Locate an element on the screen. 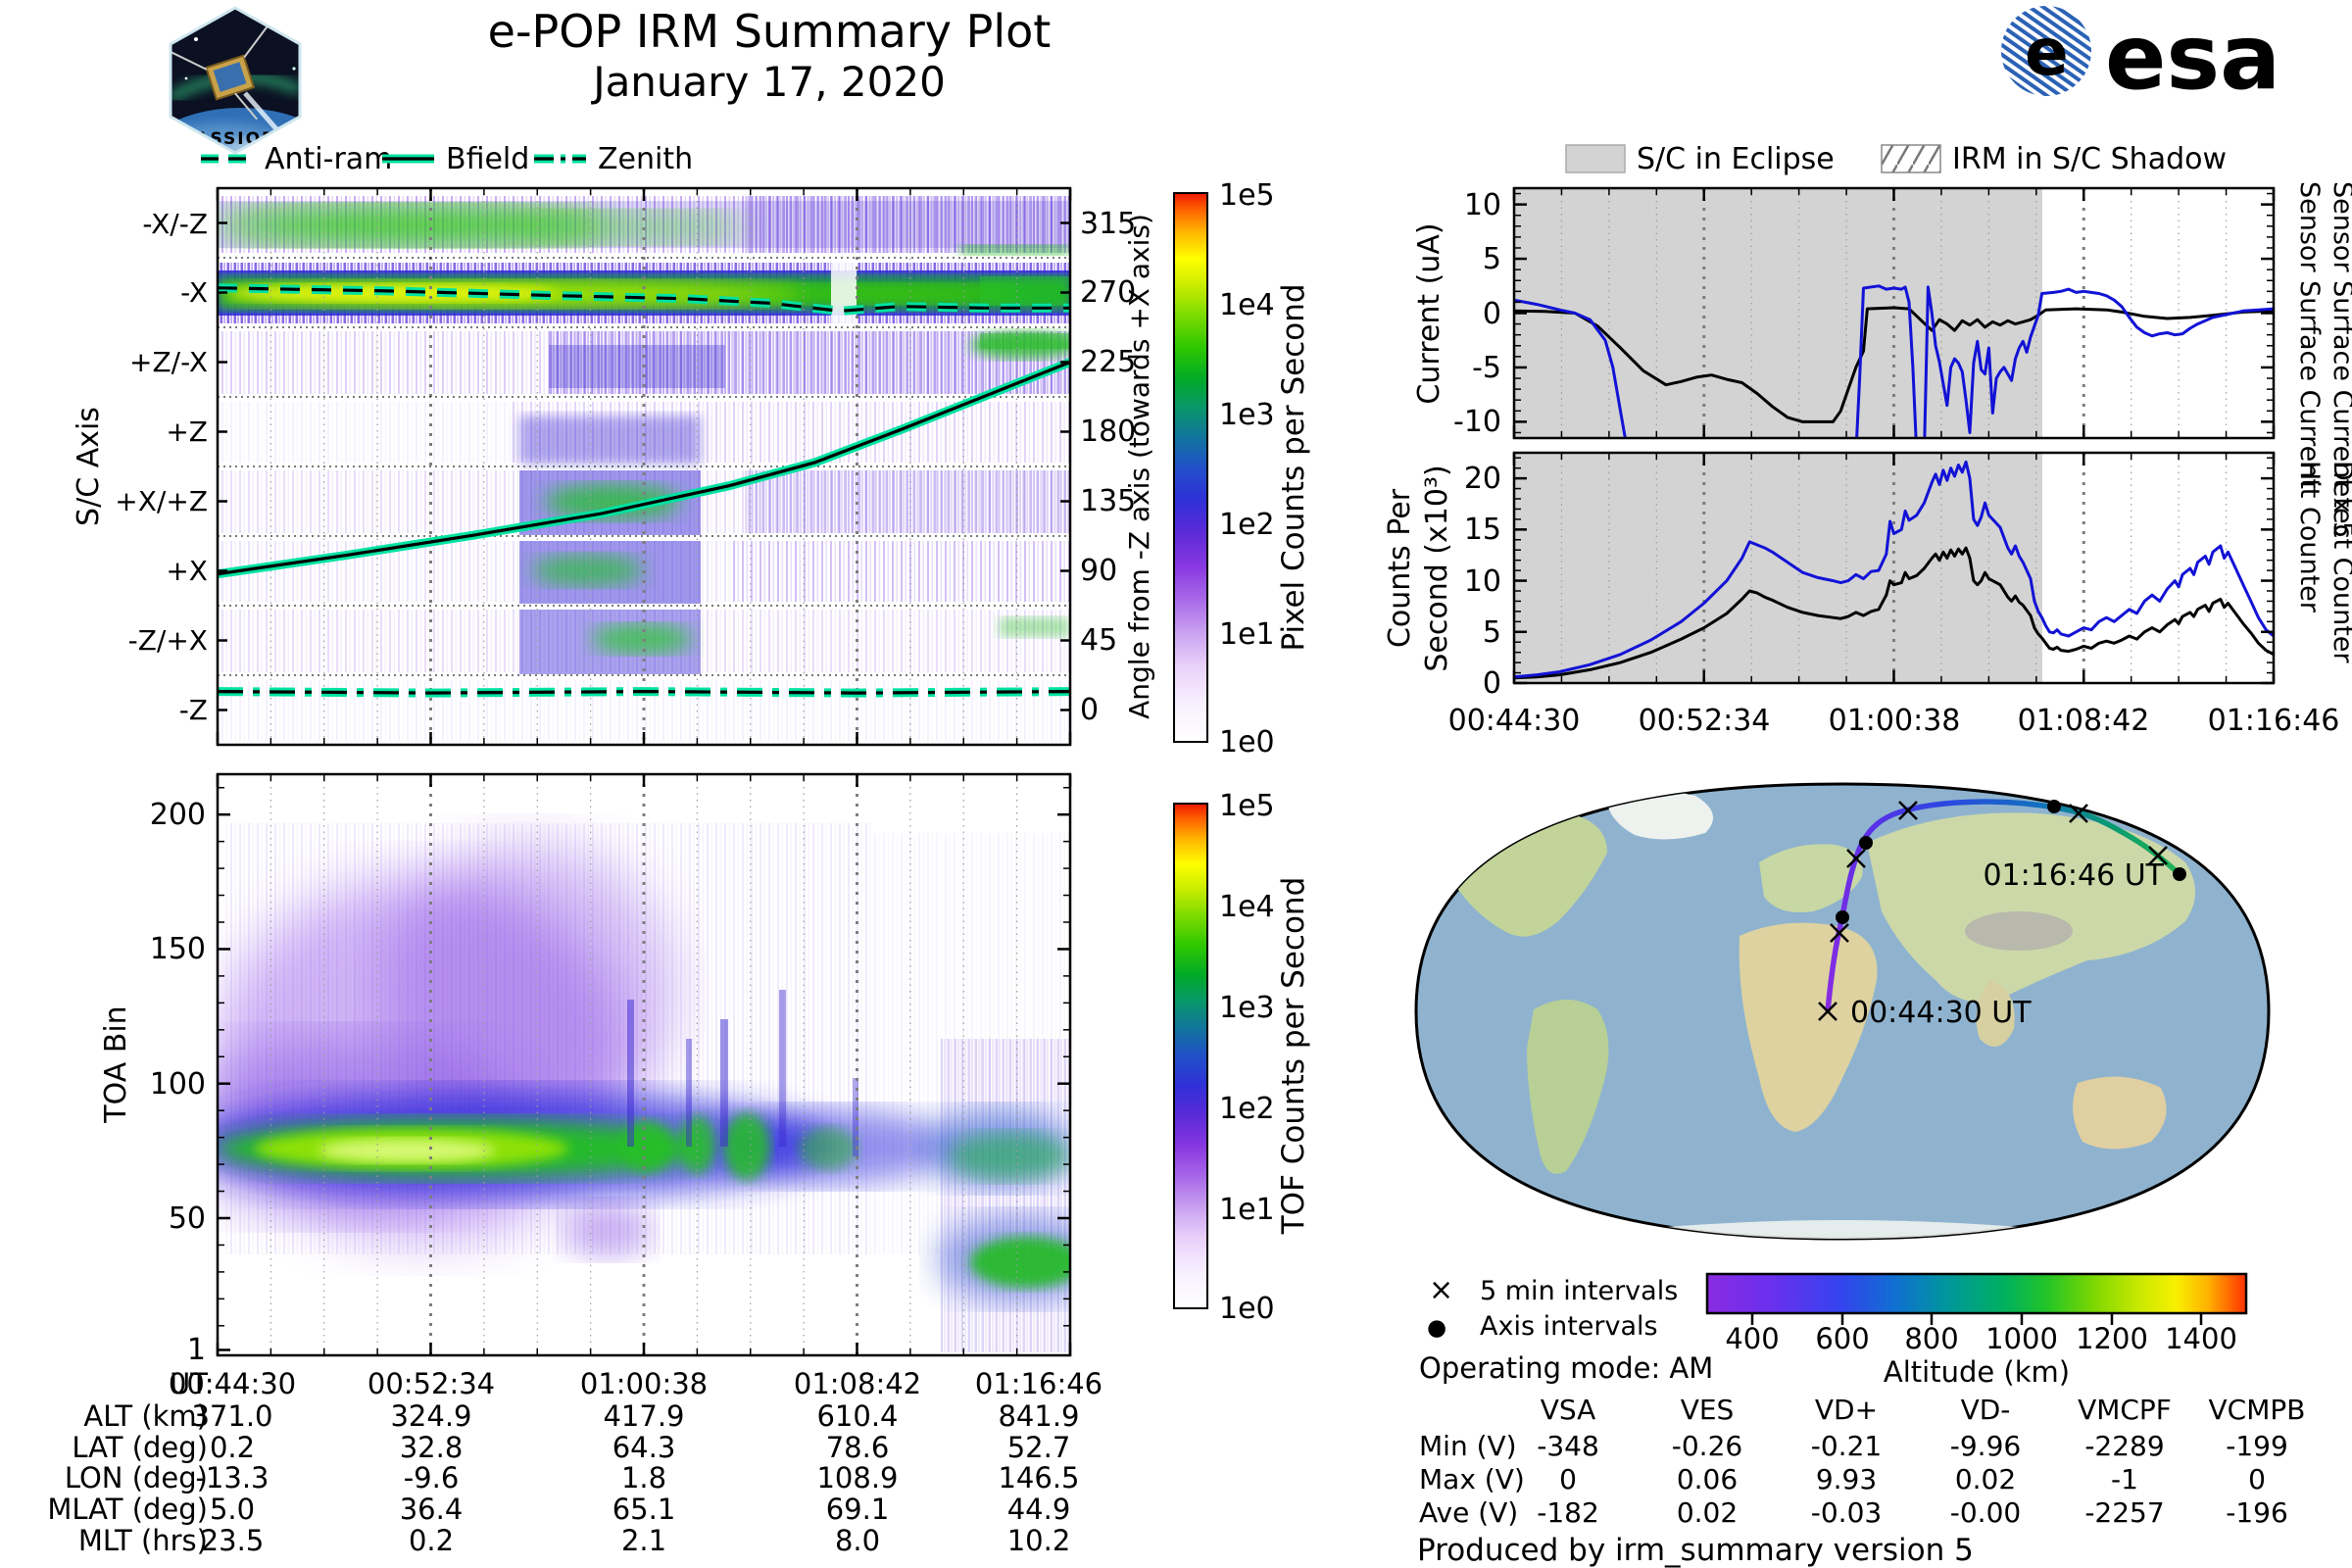 The image size is (2352, 1568). esa-logo: e esa is located at coordinates (2140, 57).